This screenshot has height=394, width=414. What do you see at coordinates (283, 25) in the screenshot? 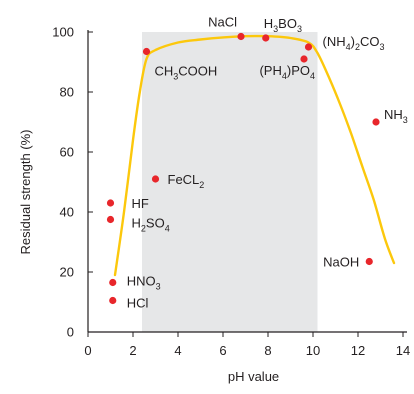
I see `data-point-label: H3​BO3​` at bounding box center [283, 25].